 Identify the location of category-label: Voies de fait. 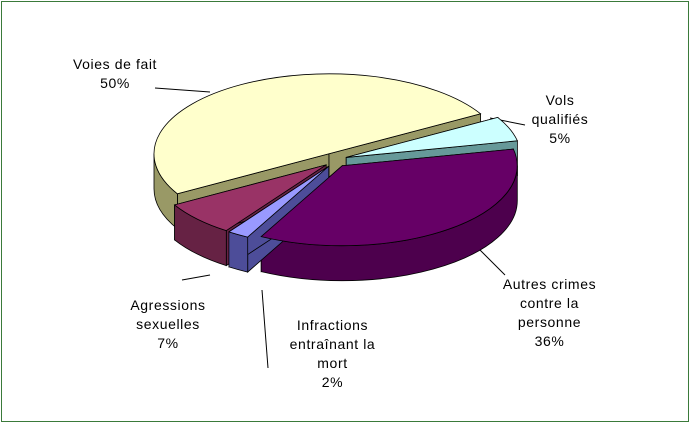
(115, 64).